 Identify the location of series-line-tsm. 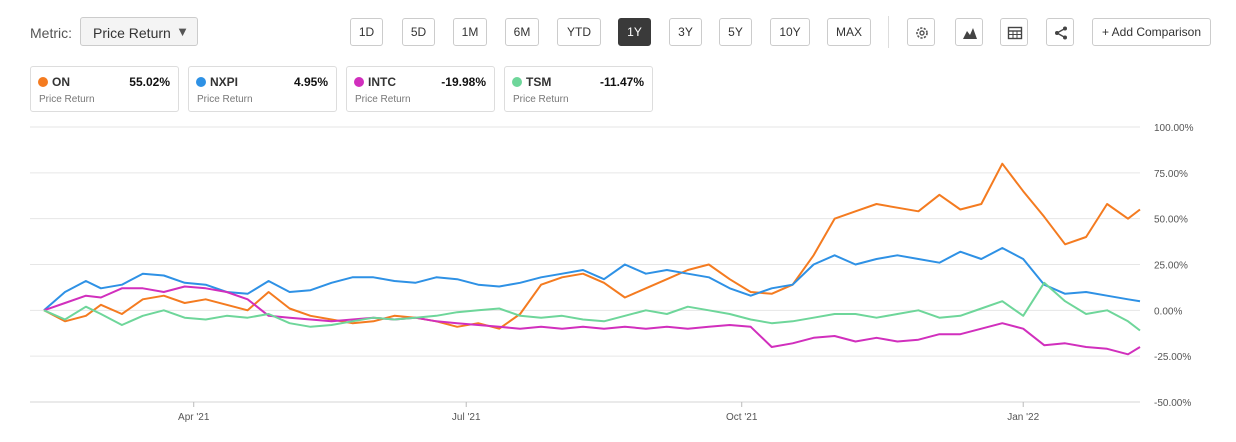
(592, 306).